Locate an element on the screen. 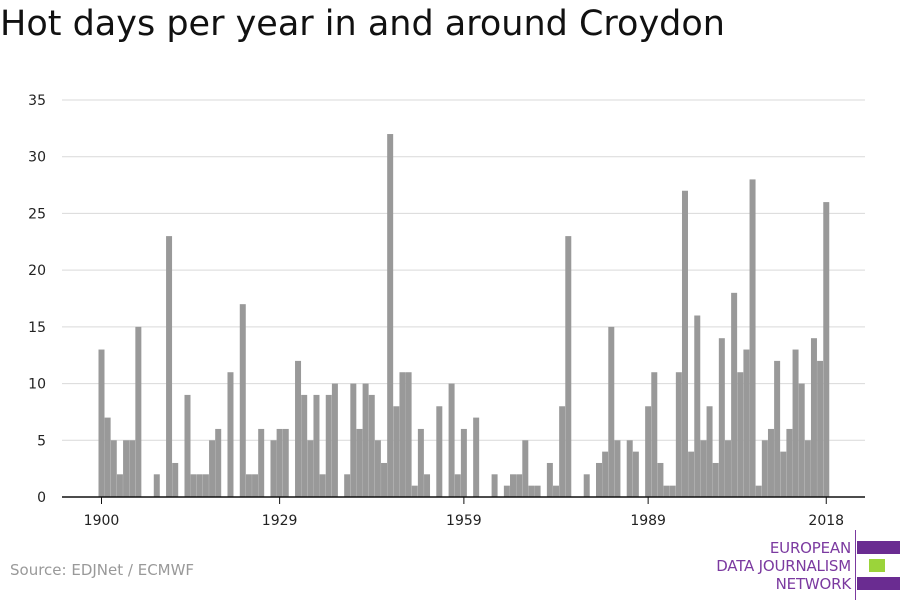 The width and height of the screenshot is (900, 600). bar-1986 is located at coordinates (629, 468).